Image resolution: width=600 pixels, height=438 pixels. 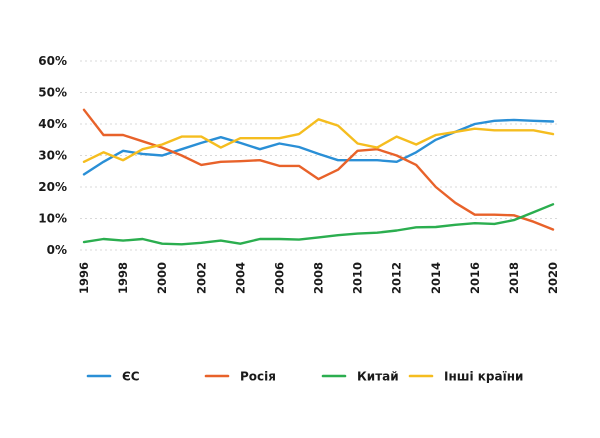 What do you see at coordinates (131, 377) in the screenshot?
I see `legend-label: ЄС` at bounding box center [131, 377].